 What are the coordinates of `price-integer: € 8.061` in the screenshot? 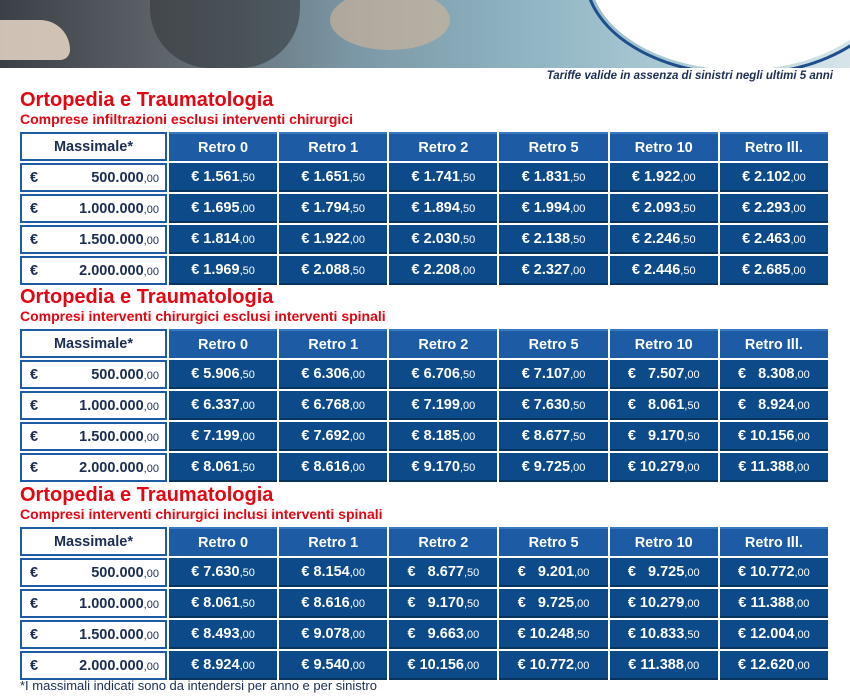 It's located at (215, 602).